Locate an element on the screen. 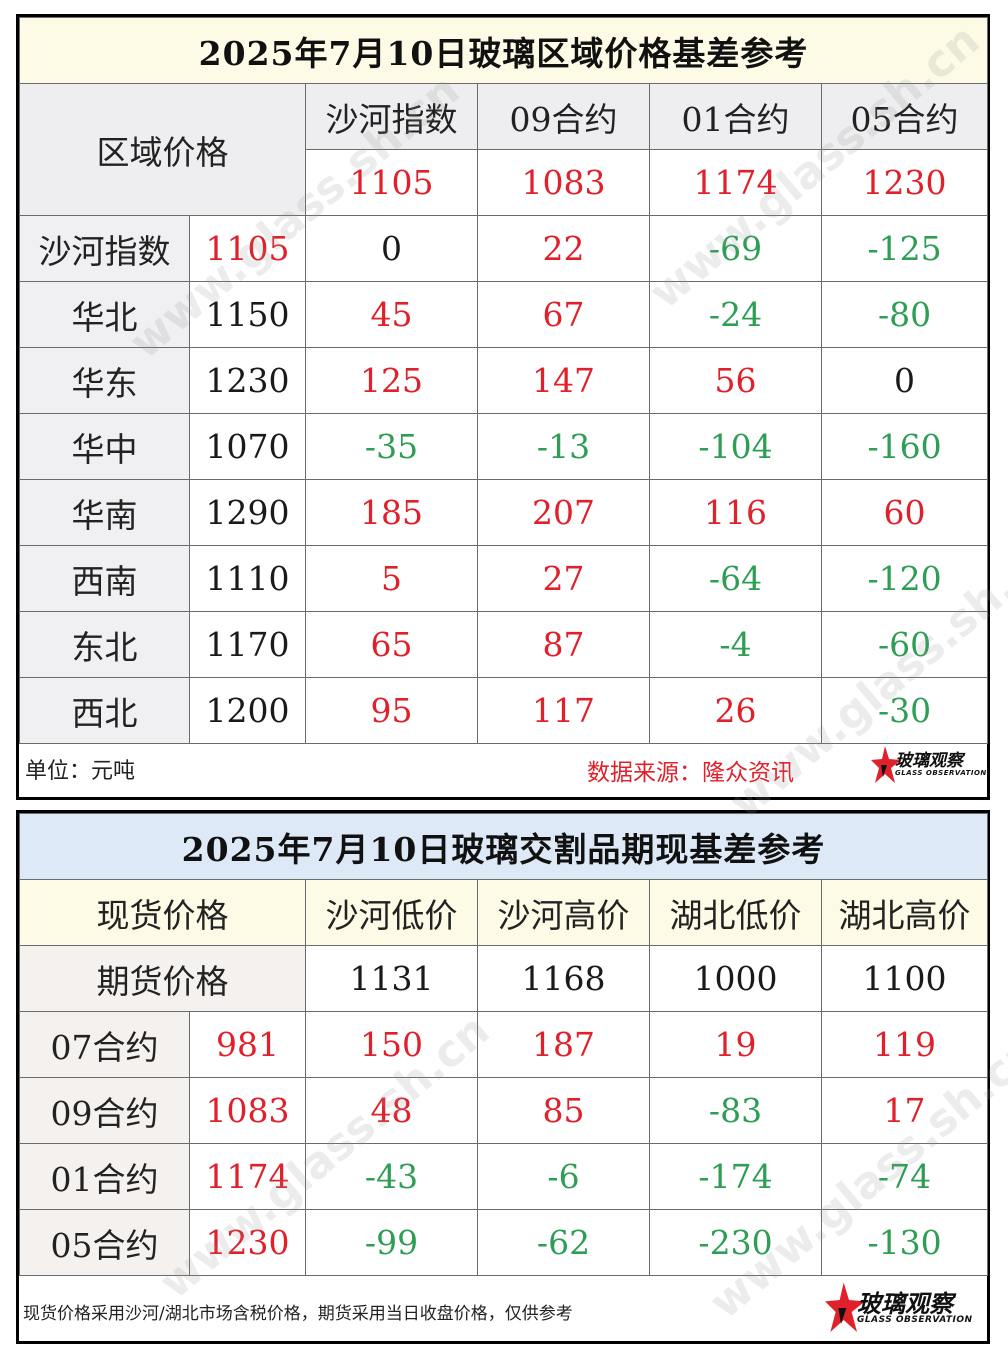  basis-value: 185 is located at coordinates (391, 512).